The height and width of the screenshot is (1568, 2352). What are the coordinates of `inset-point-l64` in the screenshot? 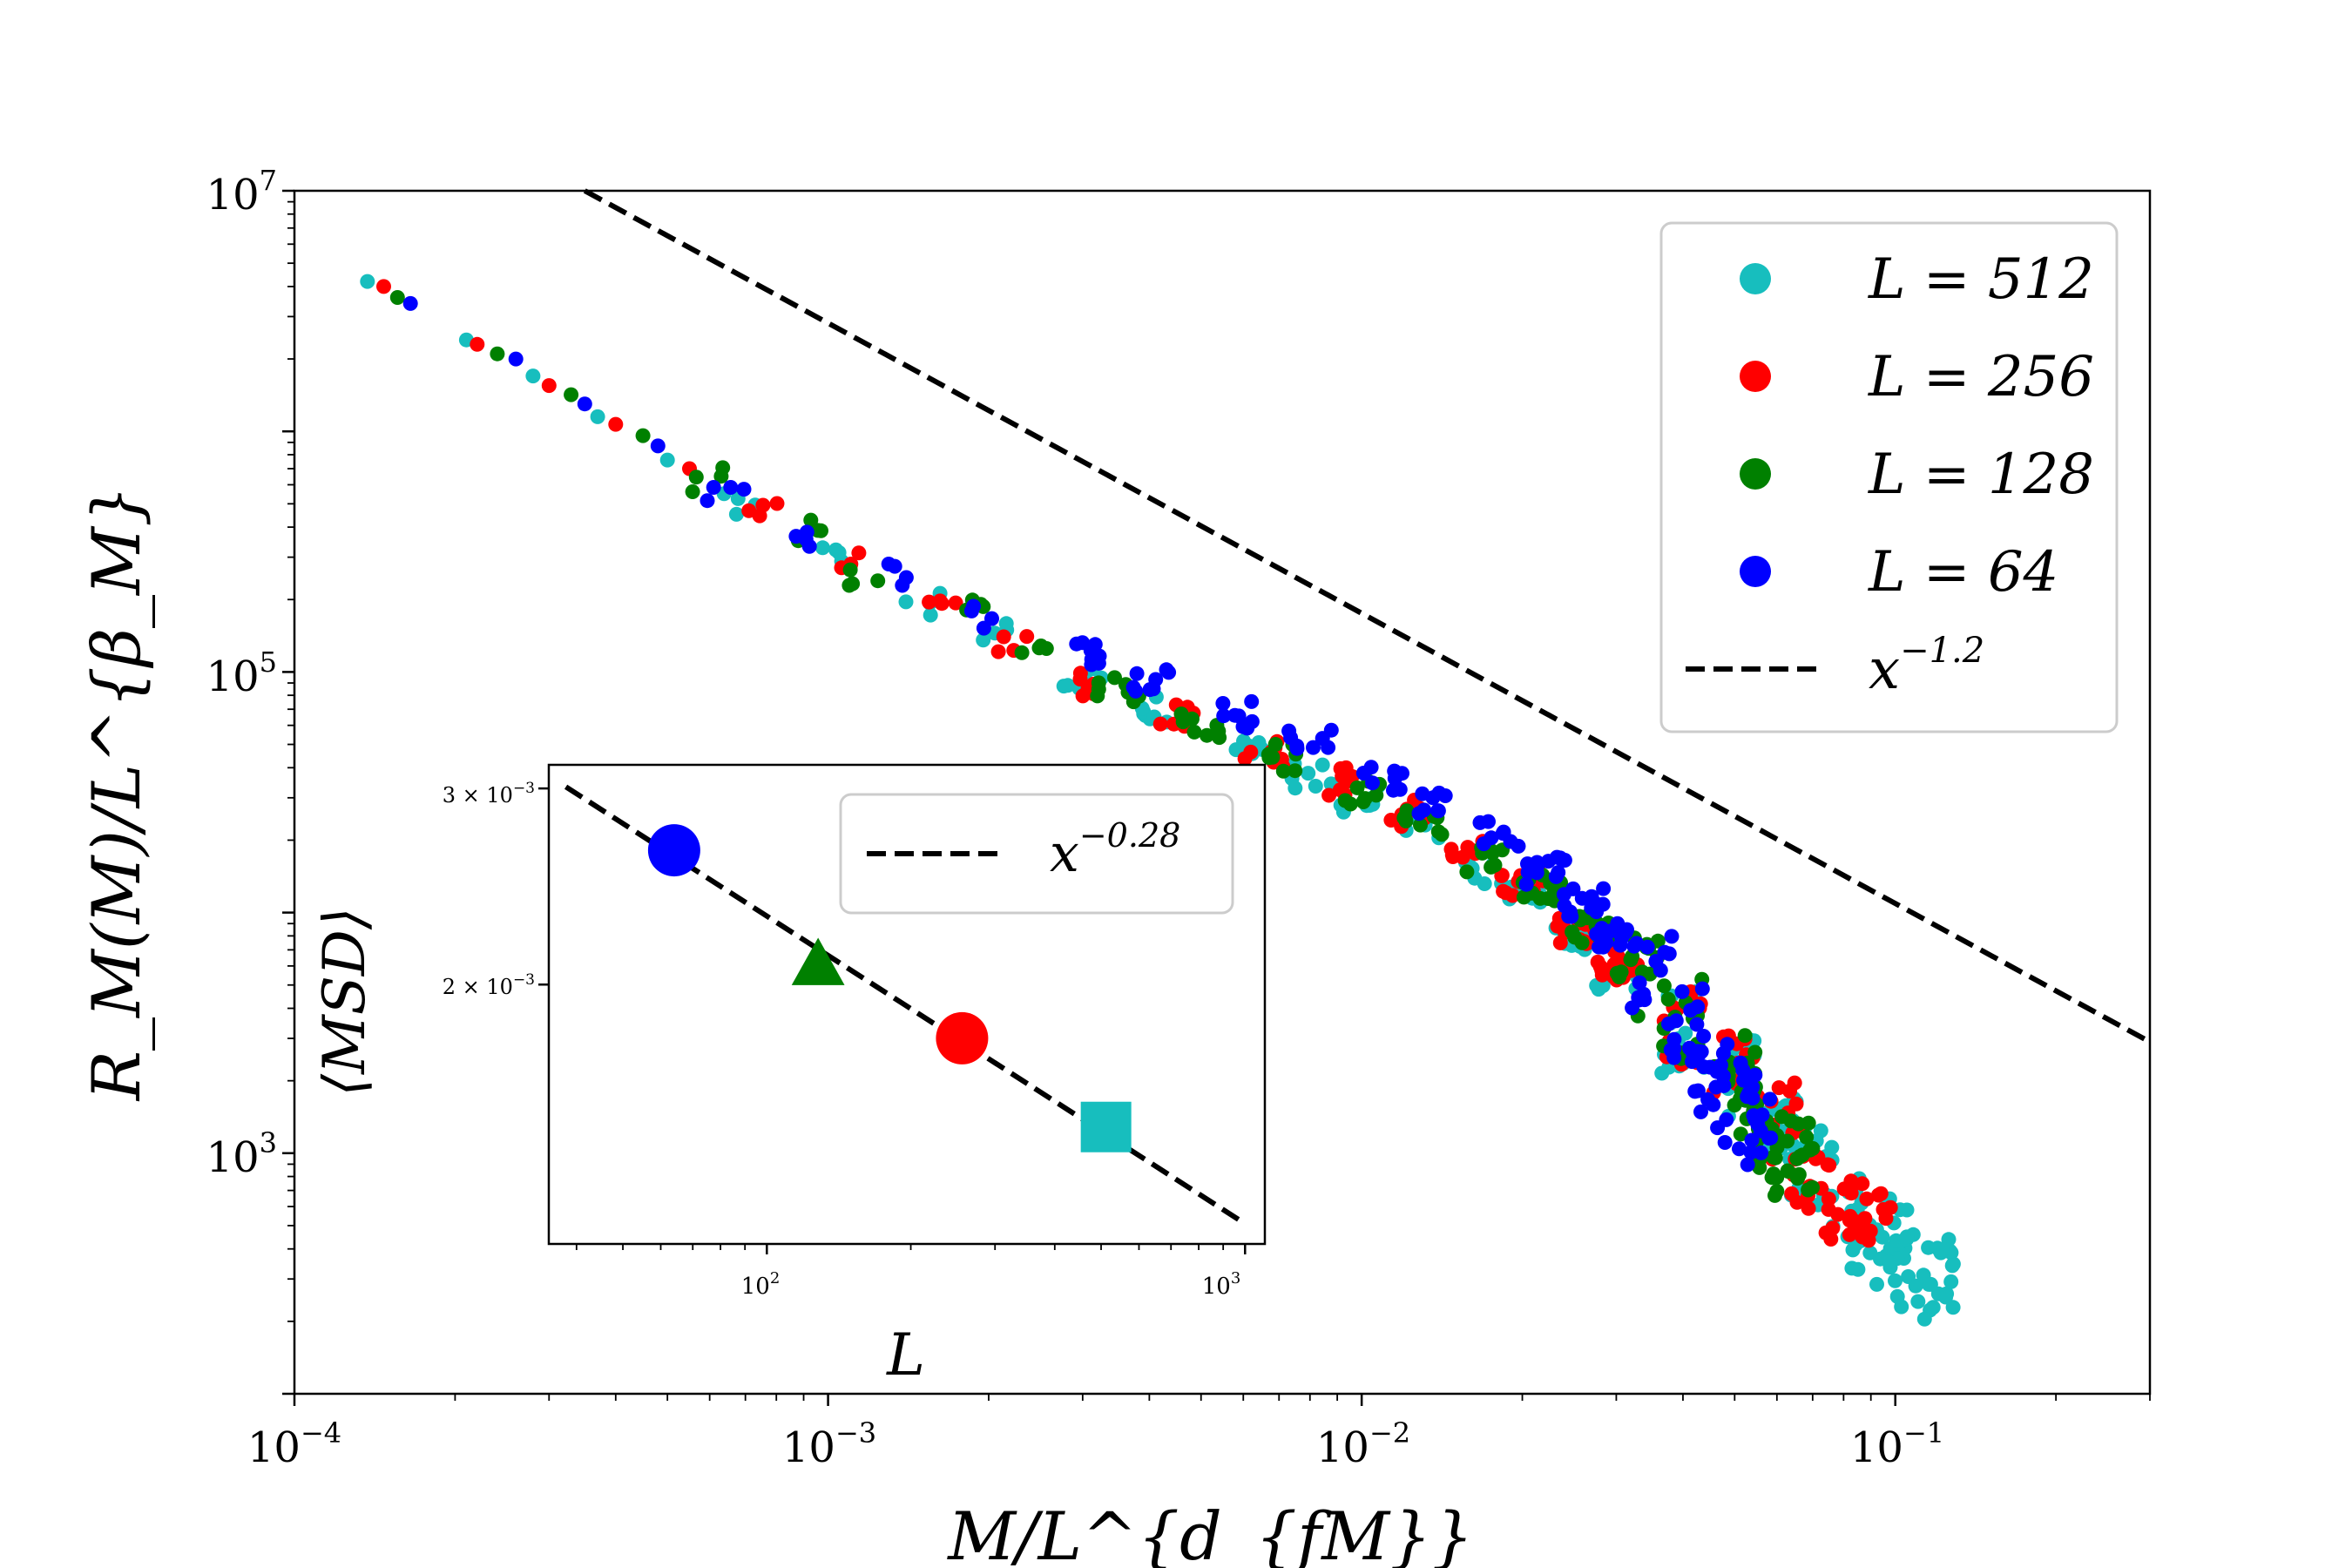 It's located at (673, 850).